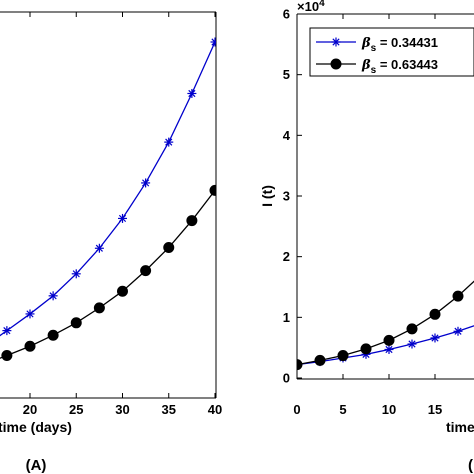 This screenshot has height=474, width=474. I want to click on y-tick-label: 0, so click(286, 378).